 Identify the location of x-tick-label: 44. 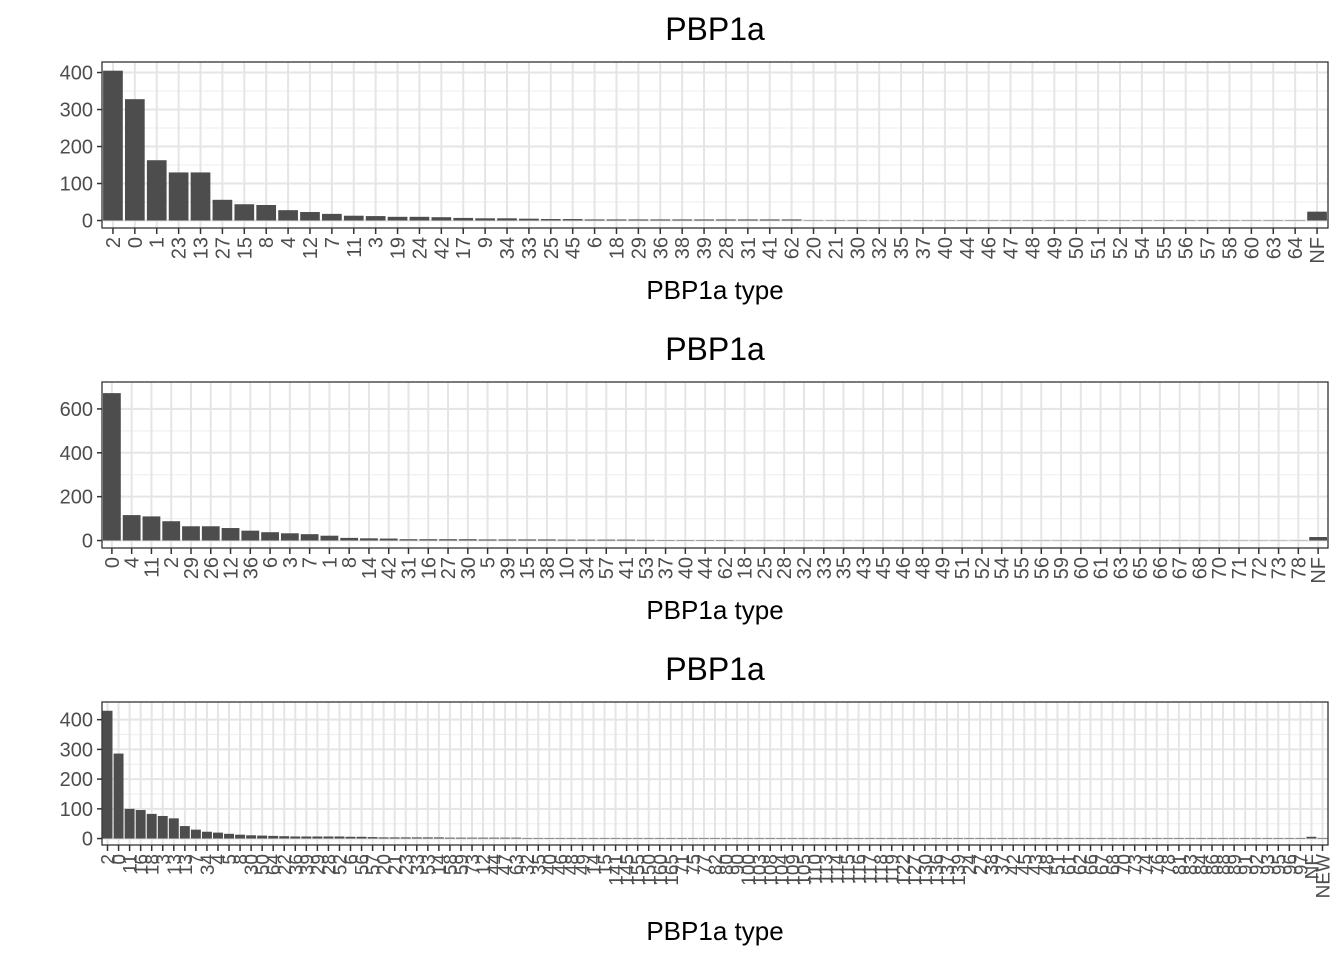
(706, 568).